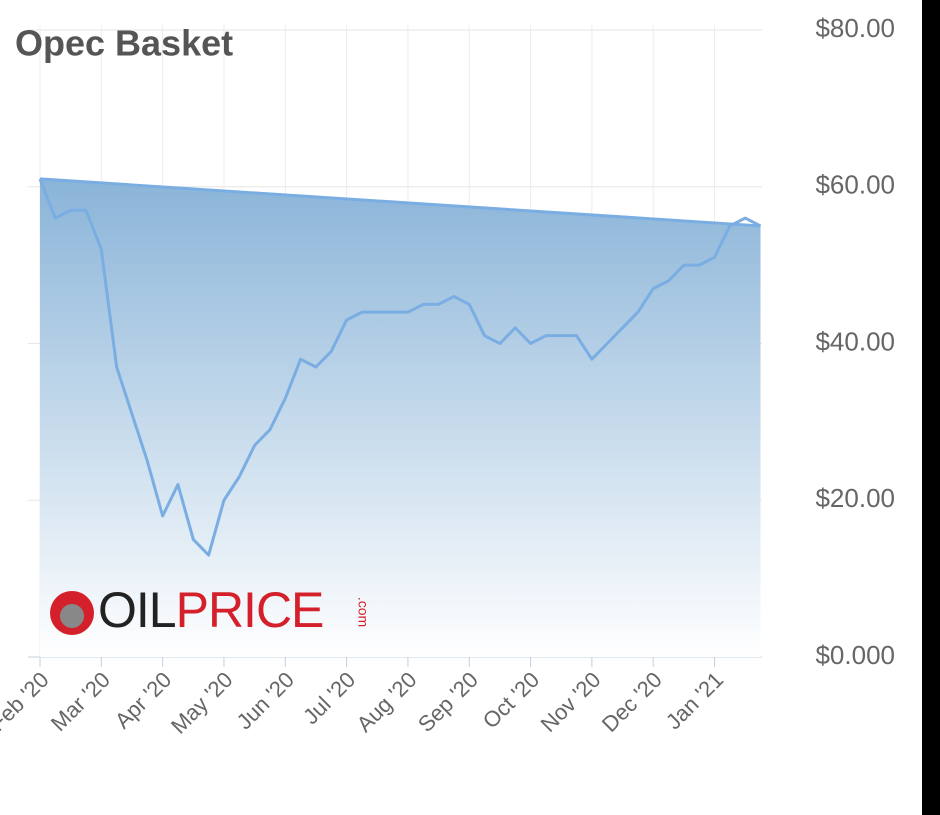 The width and height of the screenshot is (940, 815). Describe the element at coordinates (511, 700) in the screenshot. I see `x-tick-label: Oct '20` at that location.